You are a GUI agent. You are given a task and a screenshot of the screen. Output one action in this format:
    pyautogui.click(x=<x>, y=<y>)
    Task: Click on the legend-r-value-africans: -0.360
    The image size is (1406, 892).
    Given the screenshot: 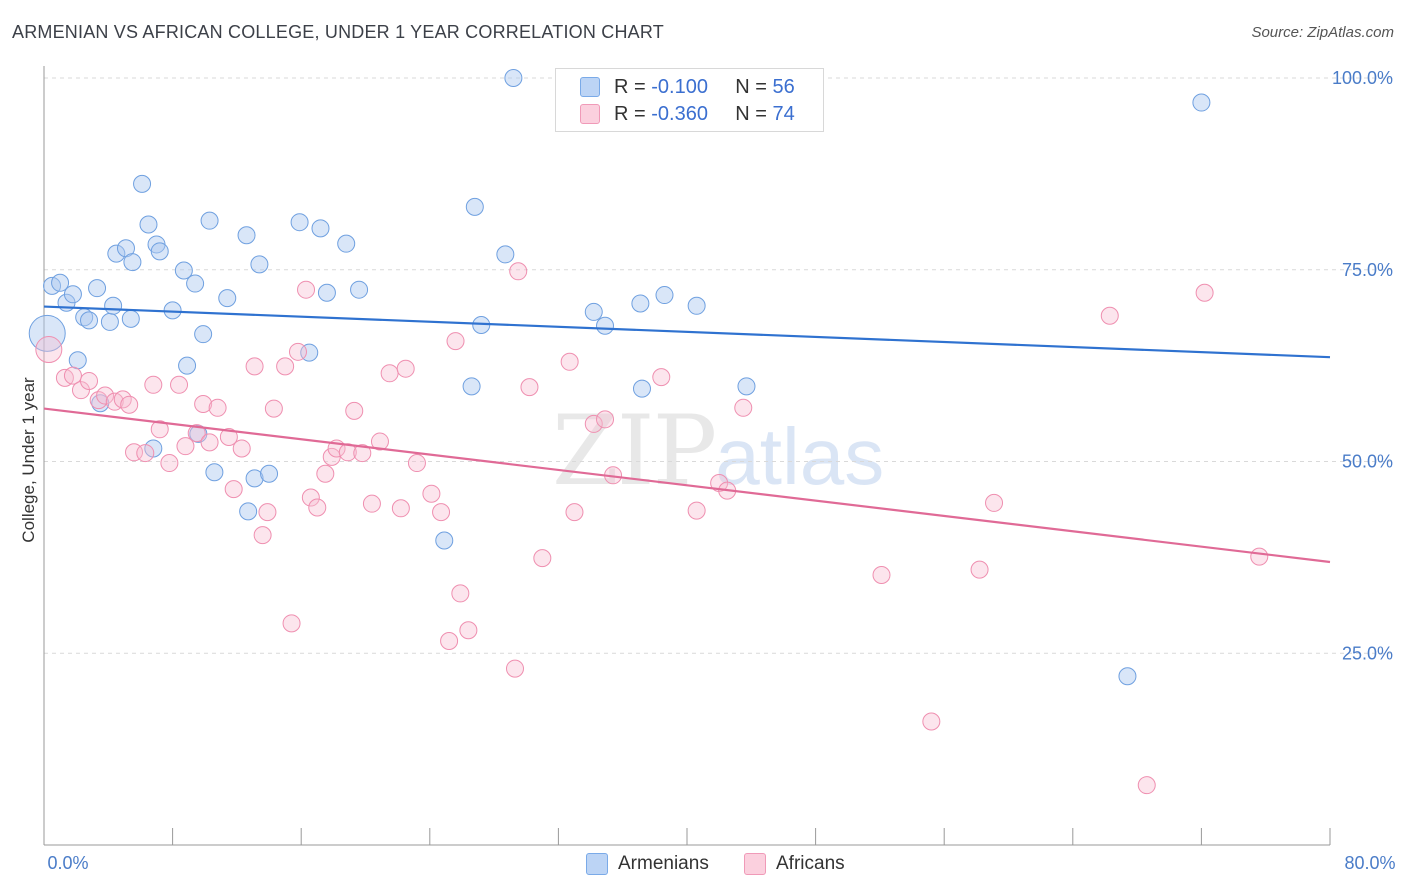 What is the action you would take?
    pyautogui.click(x=679, y=113)
    